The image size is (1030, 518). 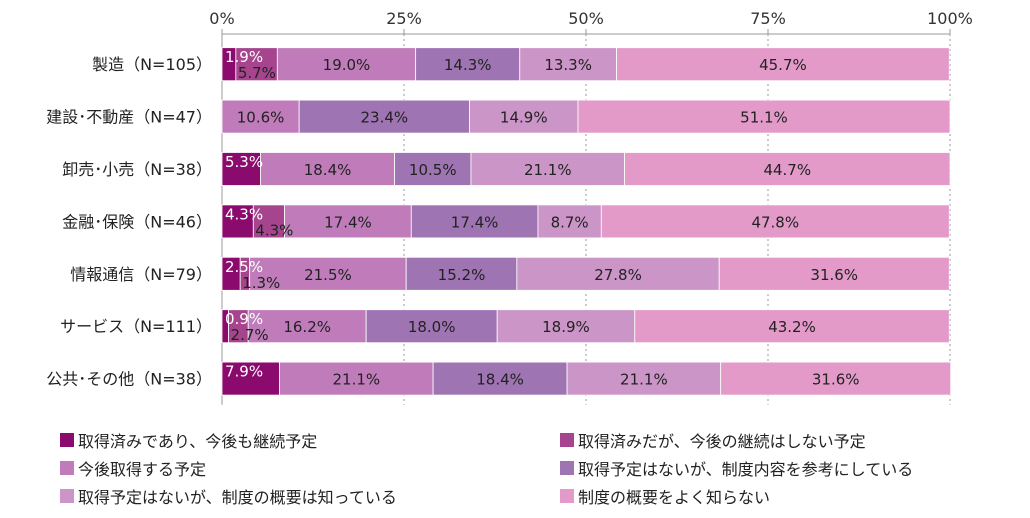 I want to click on category-label: サービス（N=111）, so click(x=136, y=326).